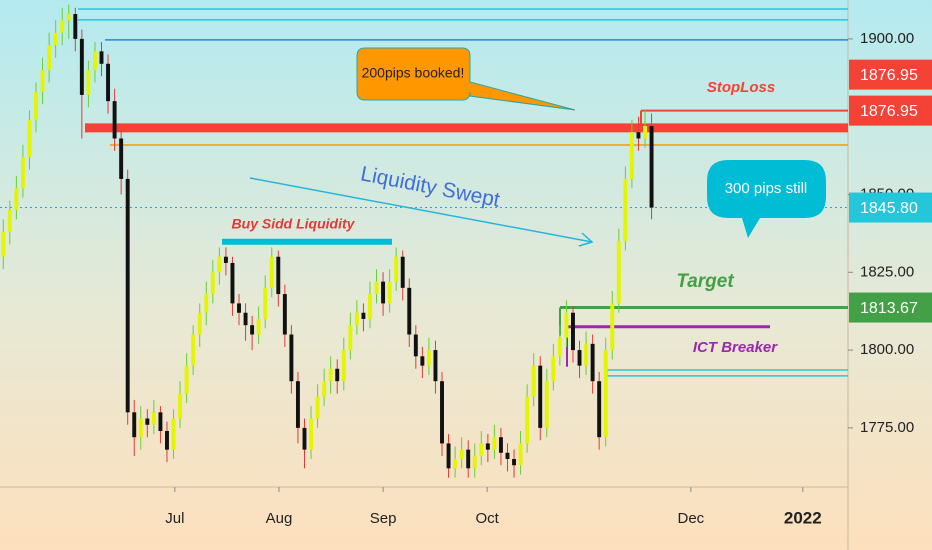  What do you see at coordinates (174, 518) in the screenshot?
I see `x-tick-label: Jul` at bounding box center [174, 518].